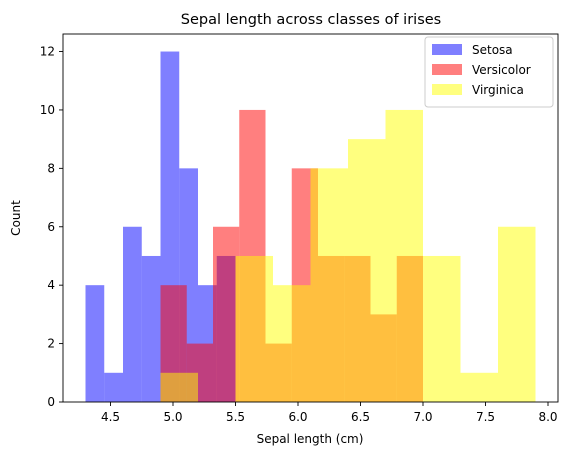  Describe the element at coordinates (547, 417) in the screenshot. I see `x-tick-label: 8.0` at that location.